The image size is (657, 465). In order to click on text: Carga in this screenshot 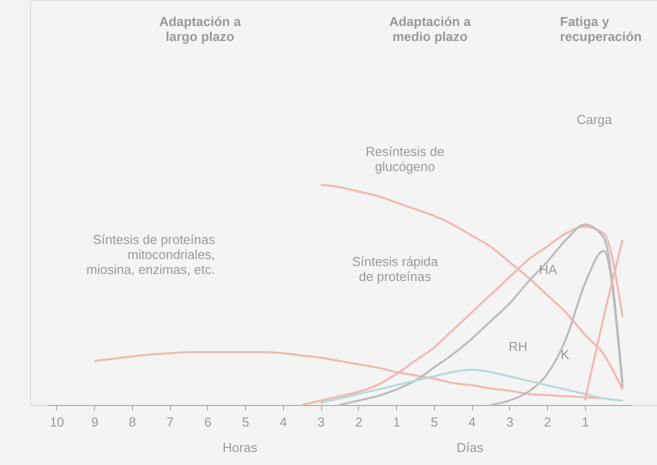, I will do `click(594, 119)`.